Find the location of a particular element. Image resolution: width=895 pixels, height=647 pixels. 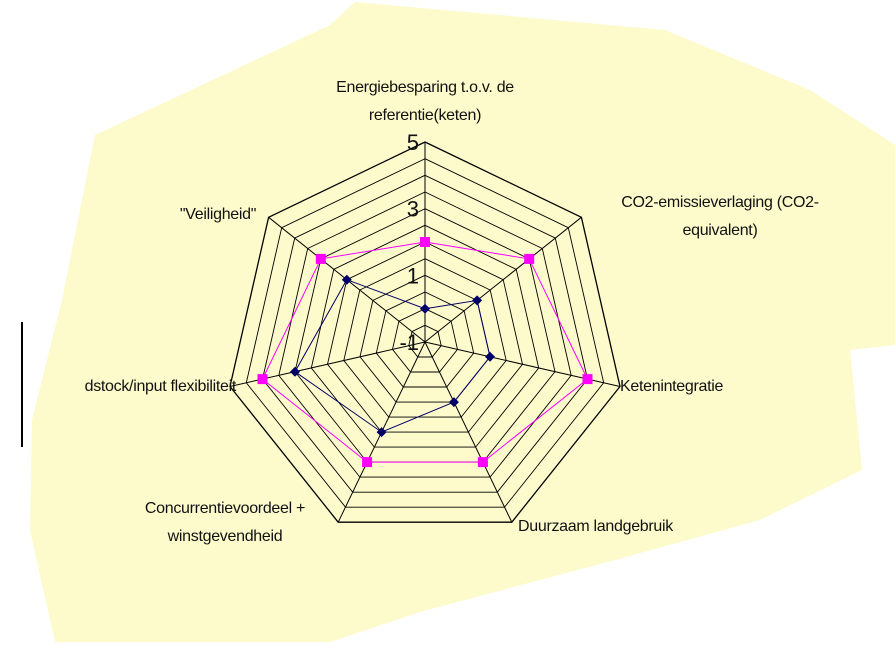

series-layer is located at coordinates (425, 352).